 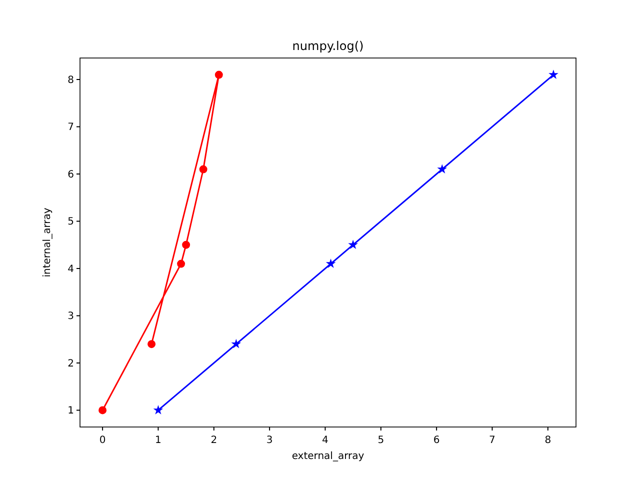 I want to click on y-tick-label: 6, so click(x=71, y=174).